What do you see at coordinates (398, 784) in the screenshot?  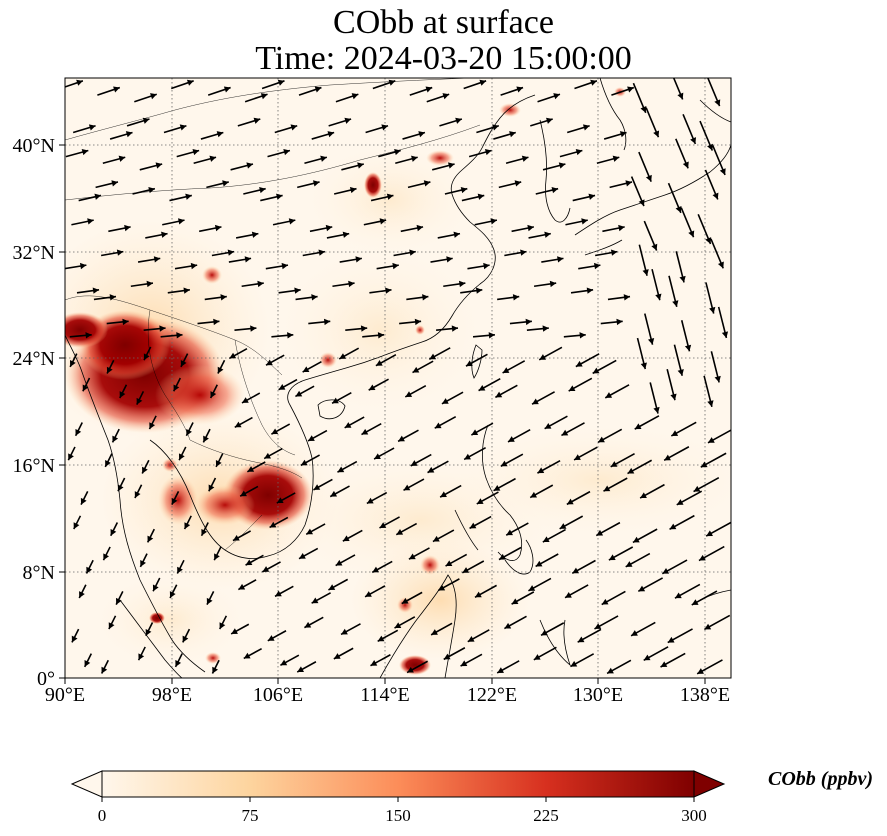 I see `colorbar-gradient` at bounding box center [398, 784].